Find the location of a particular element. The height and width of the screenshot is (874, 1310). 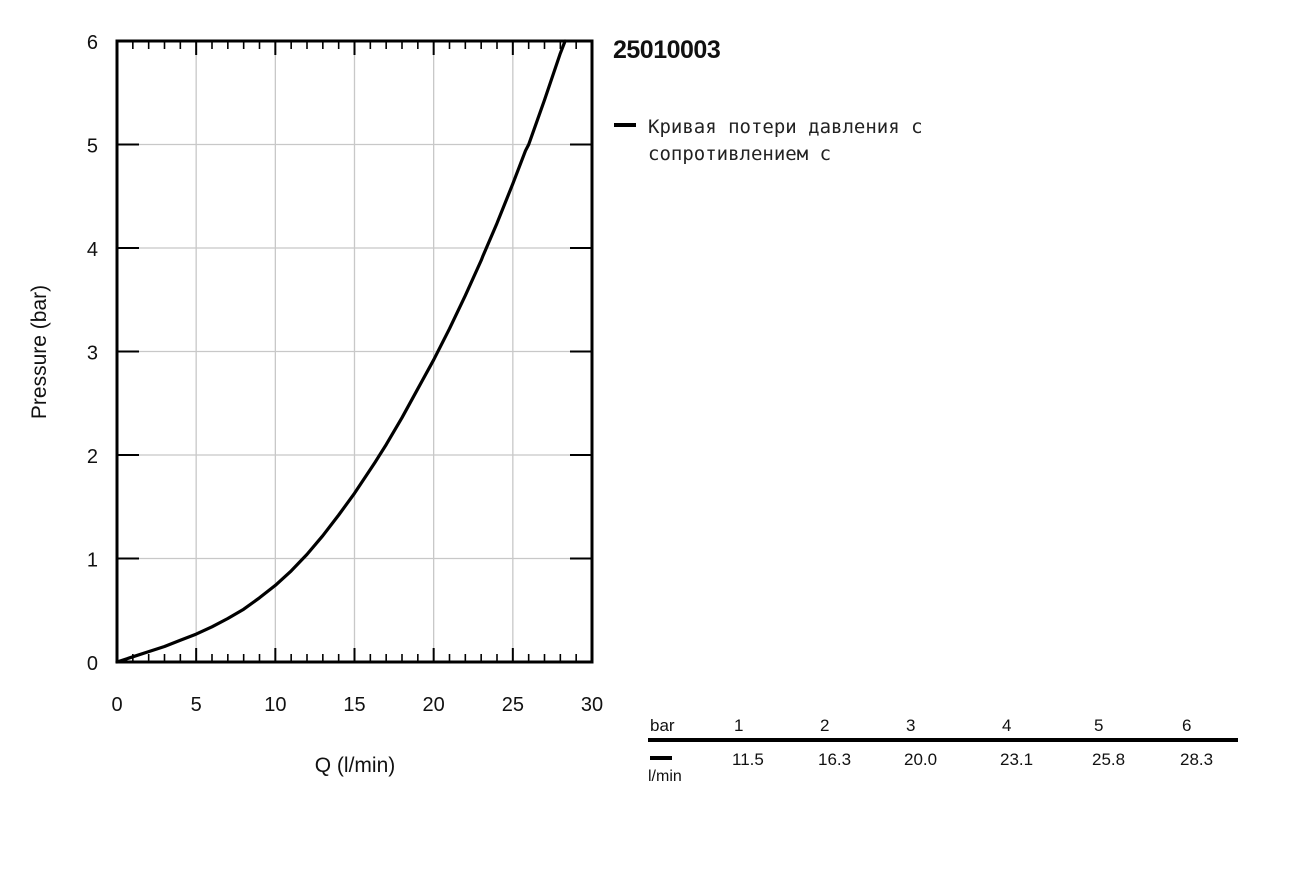

flow-table-header: bar 1 2 3 4 5 6 is located at coordinates (943, 729).